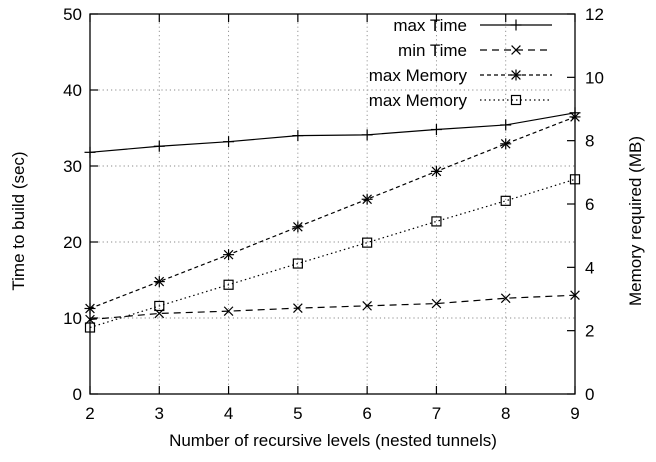 This screenshot has width=656, height=462. I want to click on legend-label-max-memory-star: max Memory, so click(418, 75).